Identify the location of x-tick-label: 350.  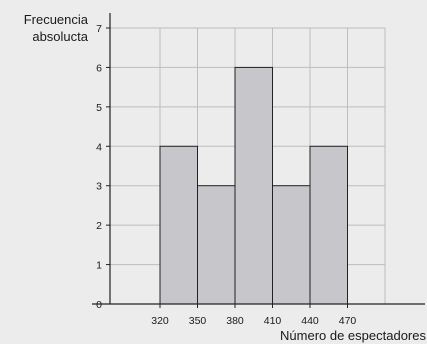
(198, 321).